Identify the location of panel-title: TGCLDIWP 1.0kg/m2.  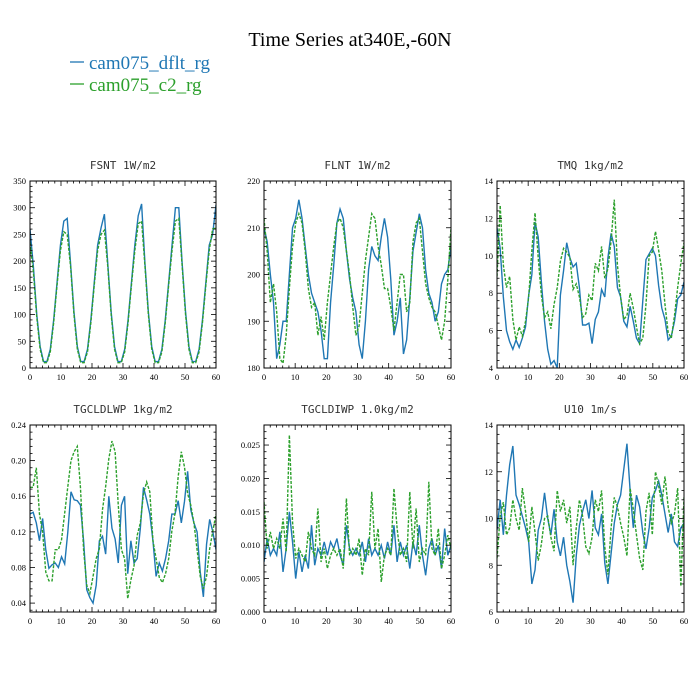
(357, 409).